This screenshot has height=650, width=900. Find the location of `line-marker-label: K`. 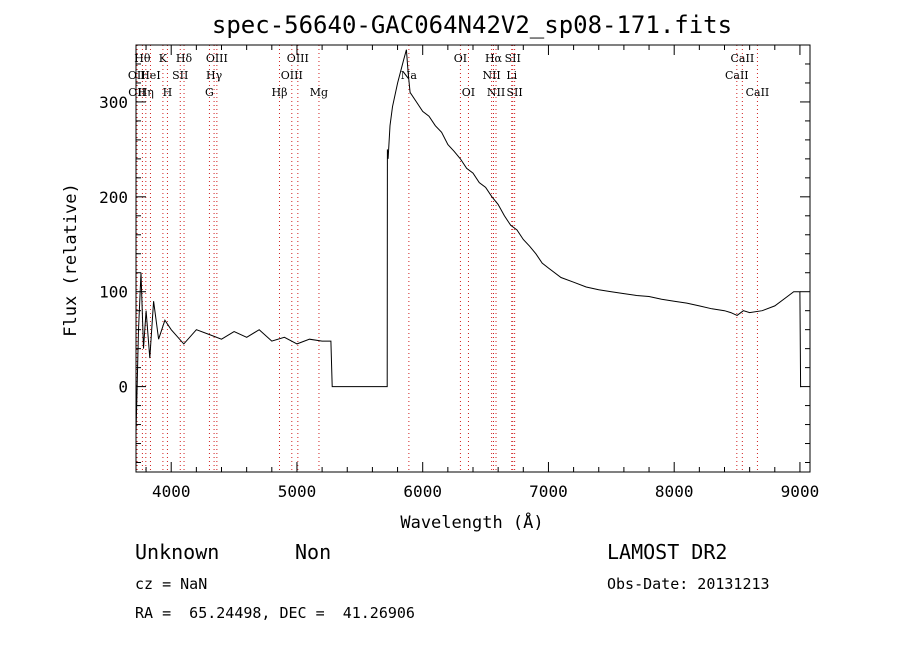

line-marker-label: K is located at coordinates (163, 58).